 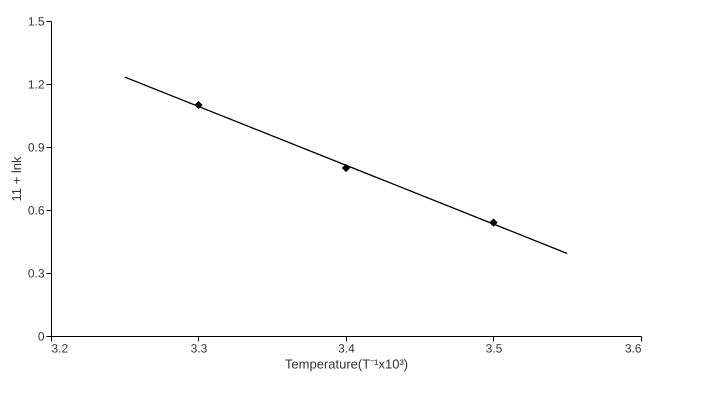 What do you see at coordinates (346, 364) in the screenshot?
I see `x-axis-title: Temperature(T⁻¹x10³)` at bounding box center [346, 364].